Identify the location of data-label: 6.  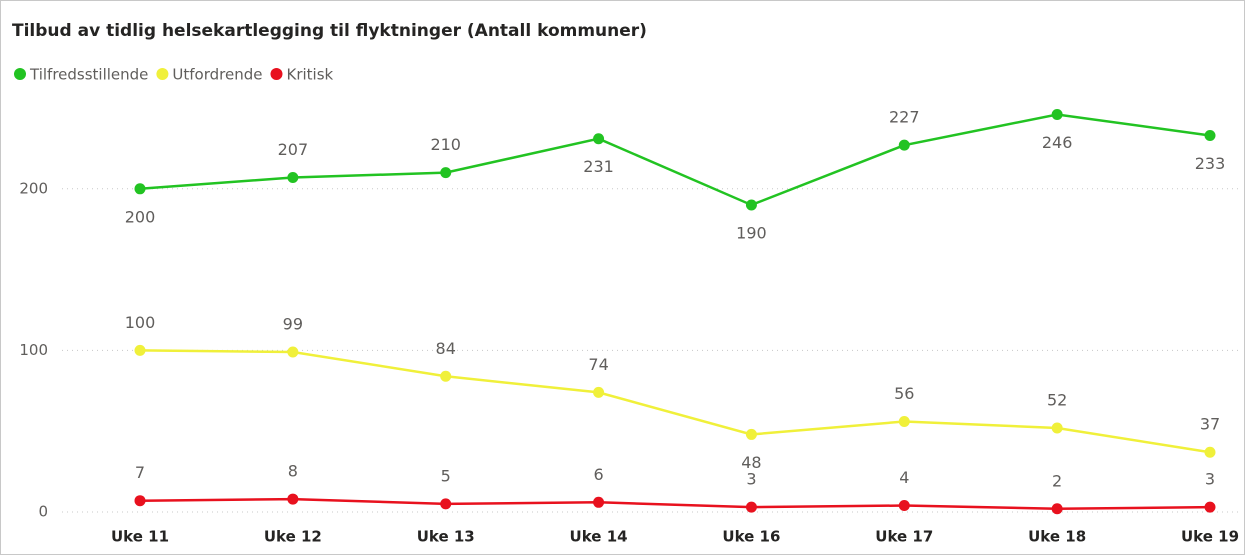
(598, 474).